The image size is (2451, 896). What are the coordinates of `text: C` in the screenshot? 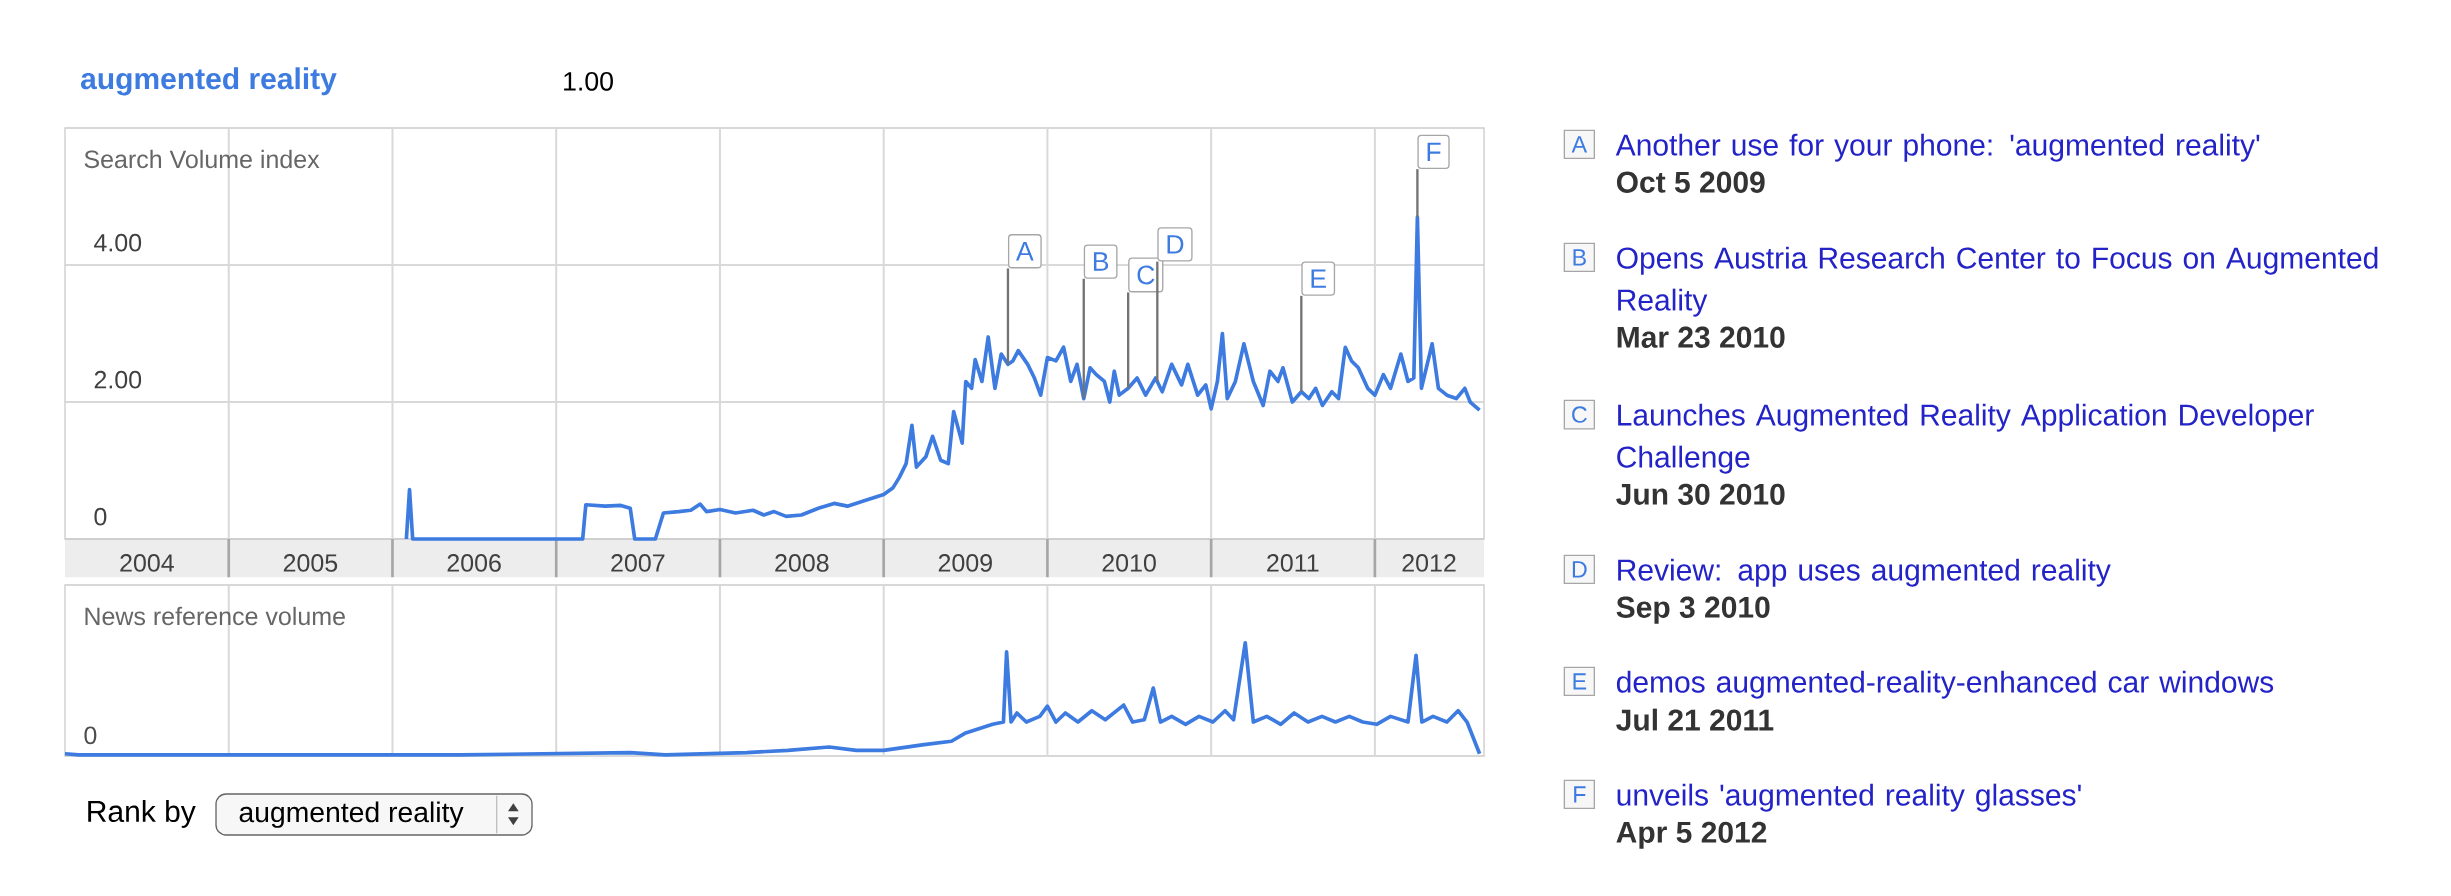 It's located at (1579, 414).